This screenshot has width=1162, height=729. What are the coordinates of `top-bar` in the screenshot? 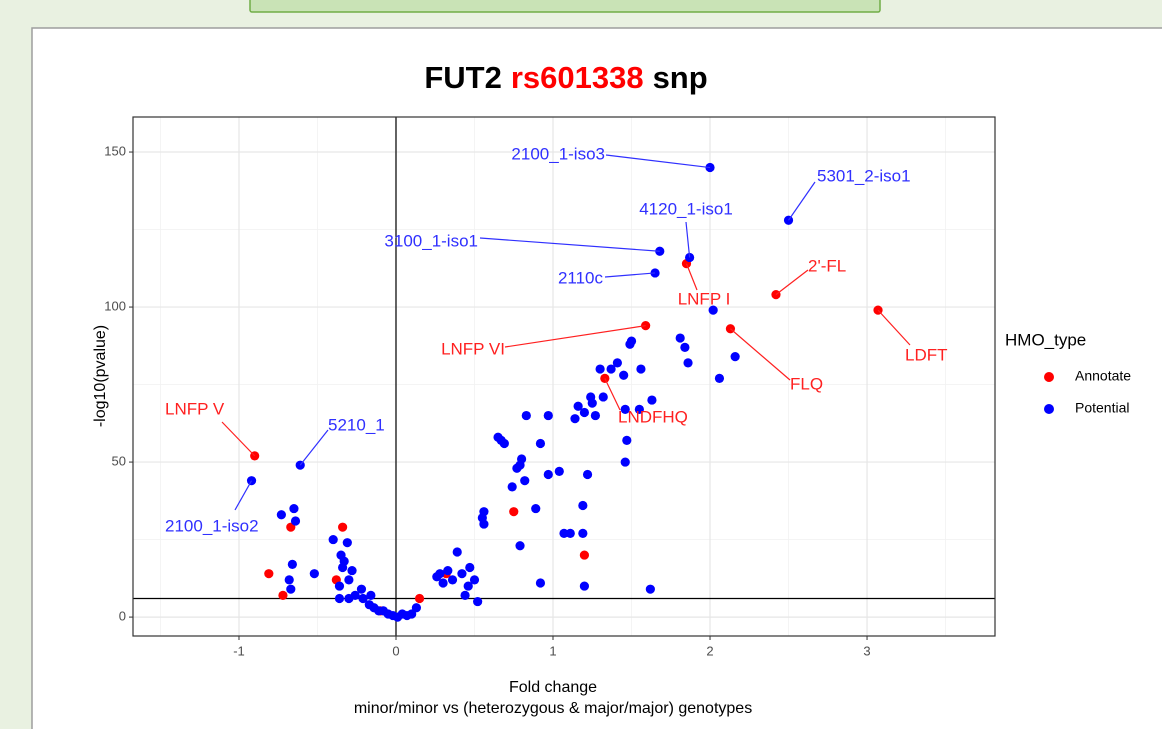 It's located at (565, 6).